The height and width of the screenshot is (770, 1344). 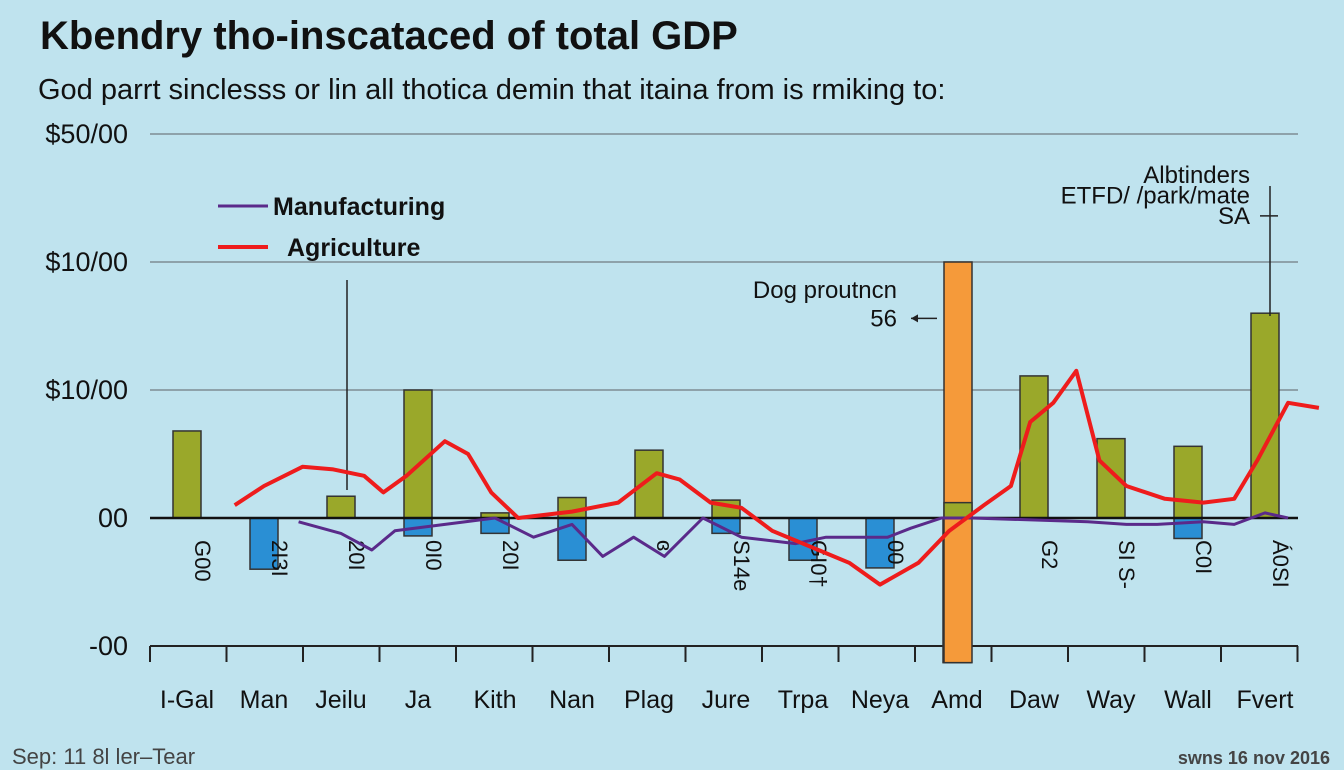 I want to click on x-category-label: Trpa, so click(x=803, y=700).